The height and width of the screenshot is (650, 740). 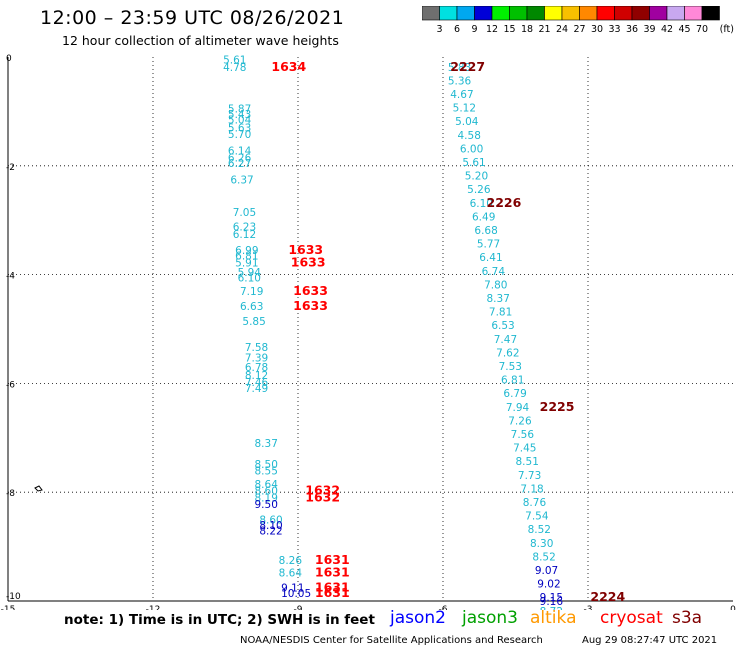 I want to click on y-tick-label: -6, so click(x=10, y=385).